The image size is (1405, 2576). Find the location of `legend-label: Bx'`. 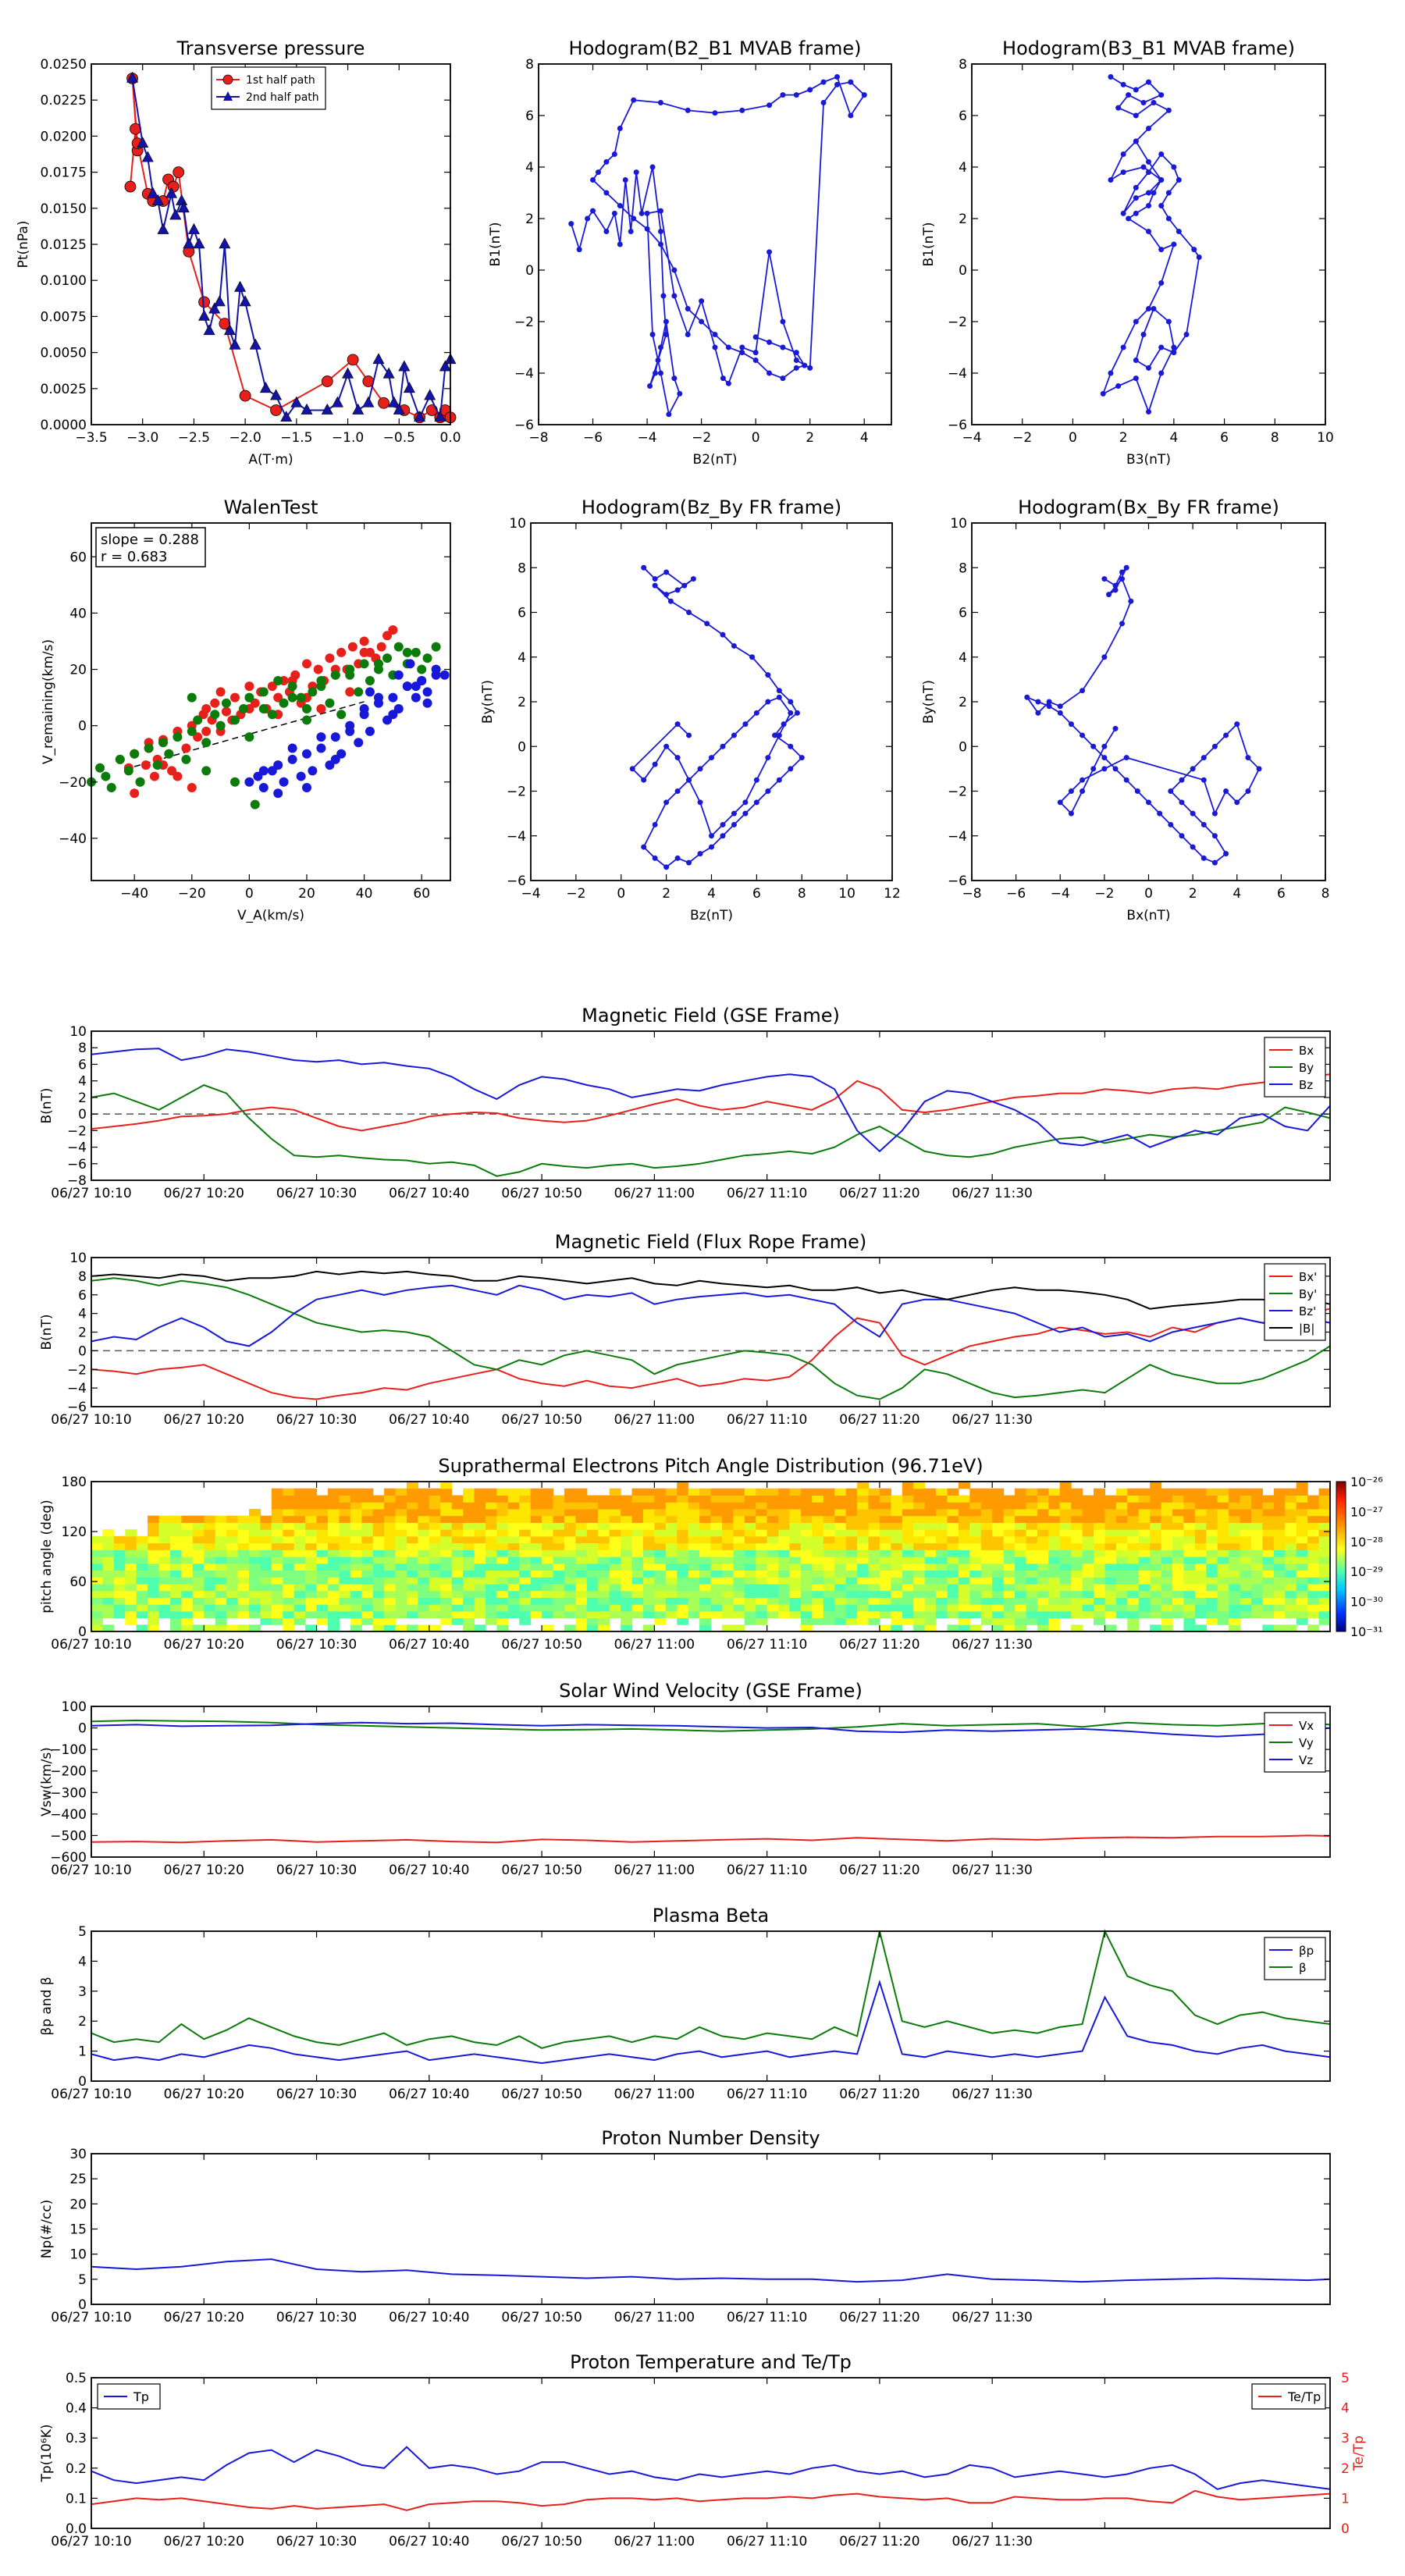

legend-label: Bx' is located at coordinates (1308, 1277).